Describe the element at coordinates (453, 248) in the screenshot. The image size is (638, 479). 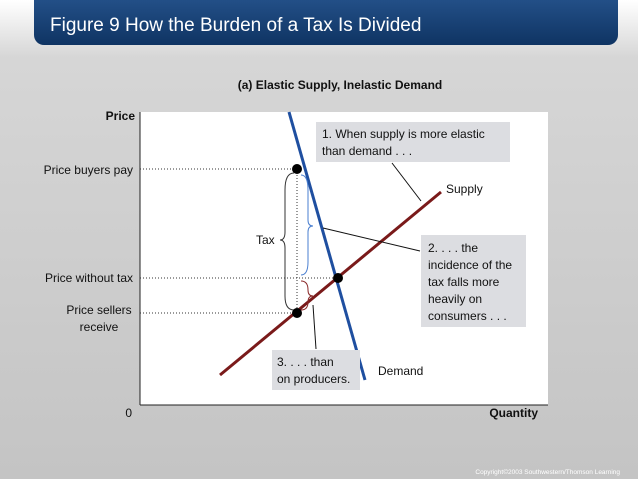
I see `annotation: 2. . . . the` at that location.